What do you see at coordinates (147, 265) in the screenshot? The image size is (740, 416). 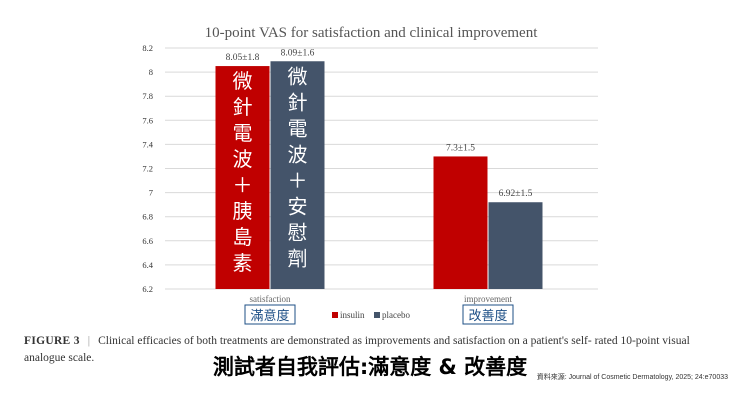 I see `y-tick-label: 6.4` at bounding box center [147, 265].